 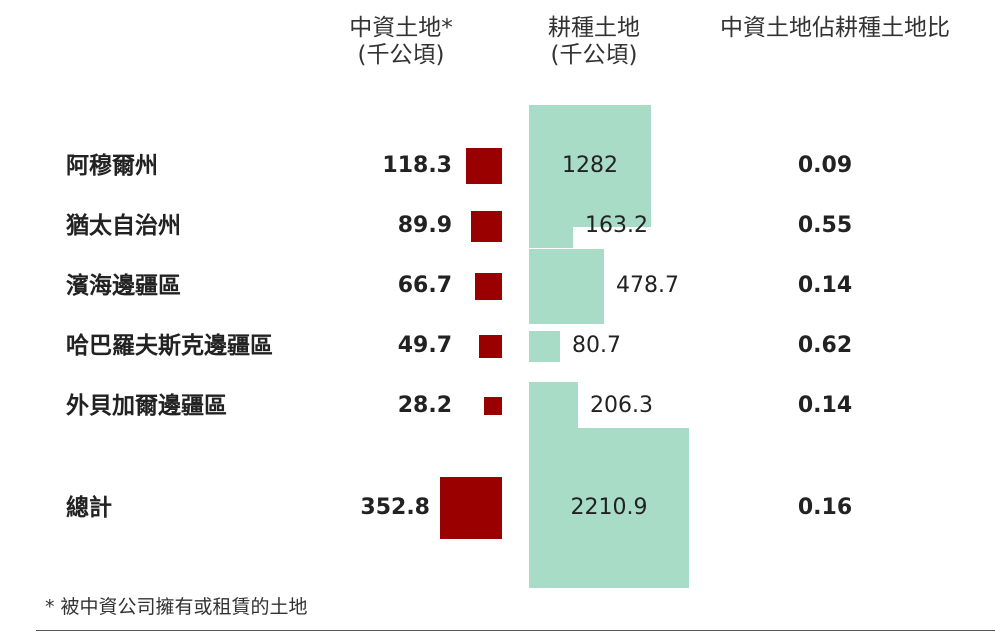 I want to click on footnote: * 被中資公司擁有或租賃的土地, so click(x=176, y=607).